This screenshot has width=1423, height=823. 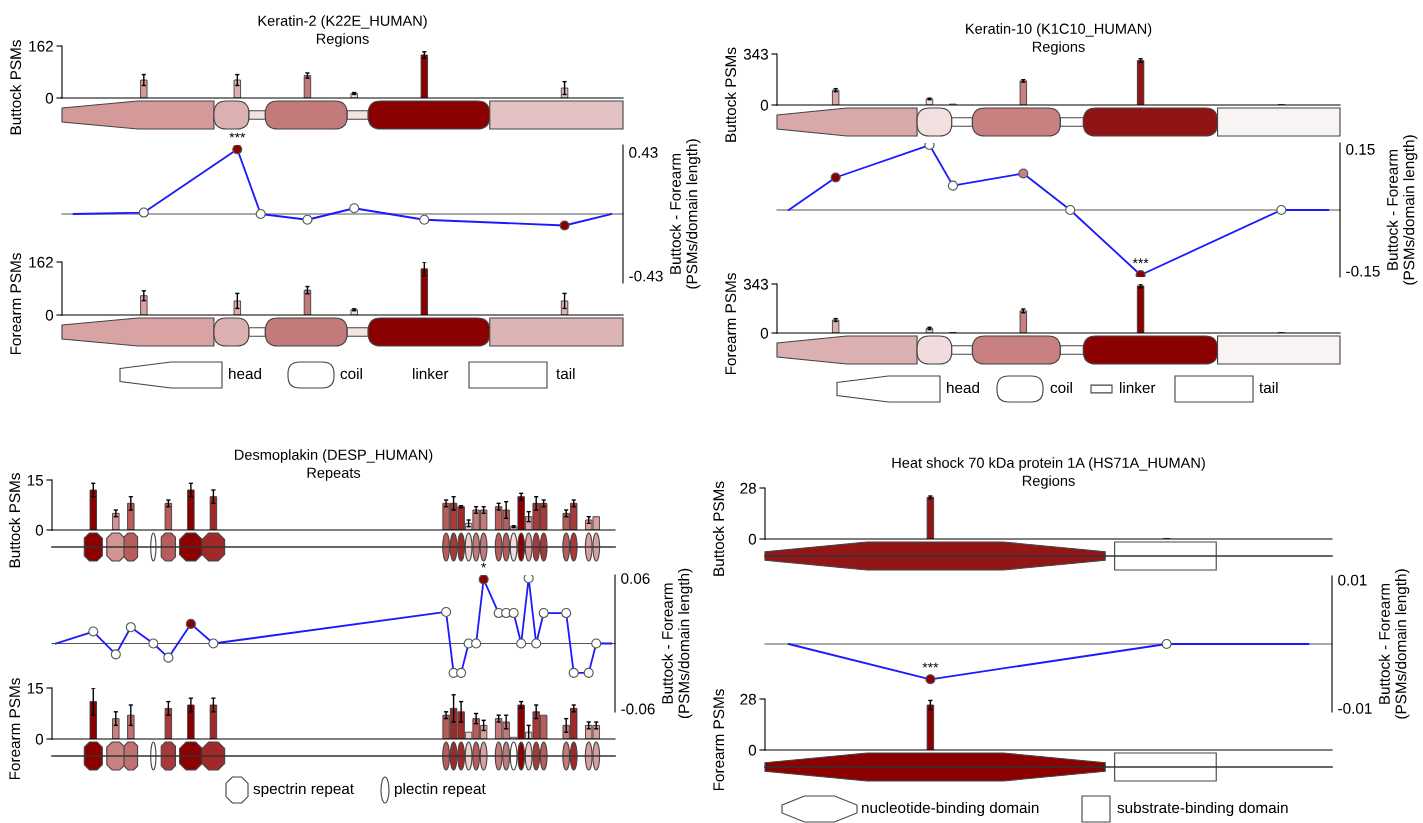 I want to click on y-tick-label: 0.43, so click(x=643, y=152).